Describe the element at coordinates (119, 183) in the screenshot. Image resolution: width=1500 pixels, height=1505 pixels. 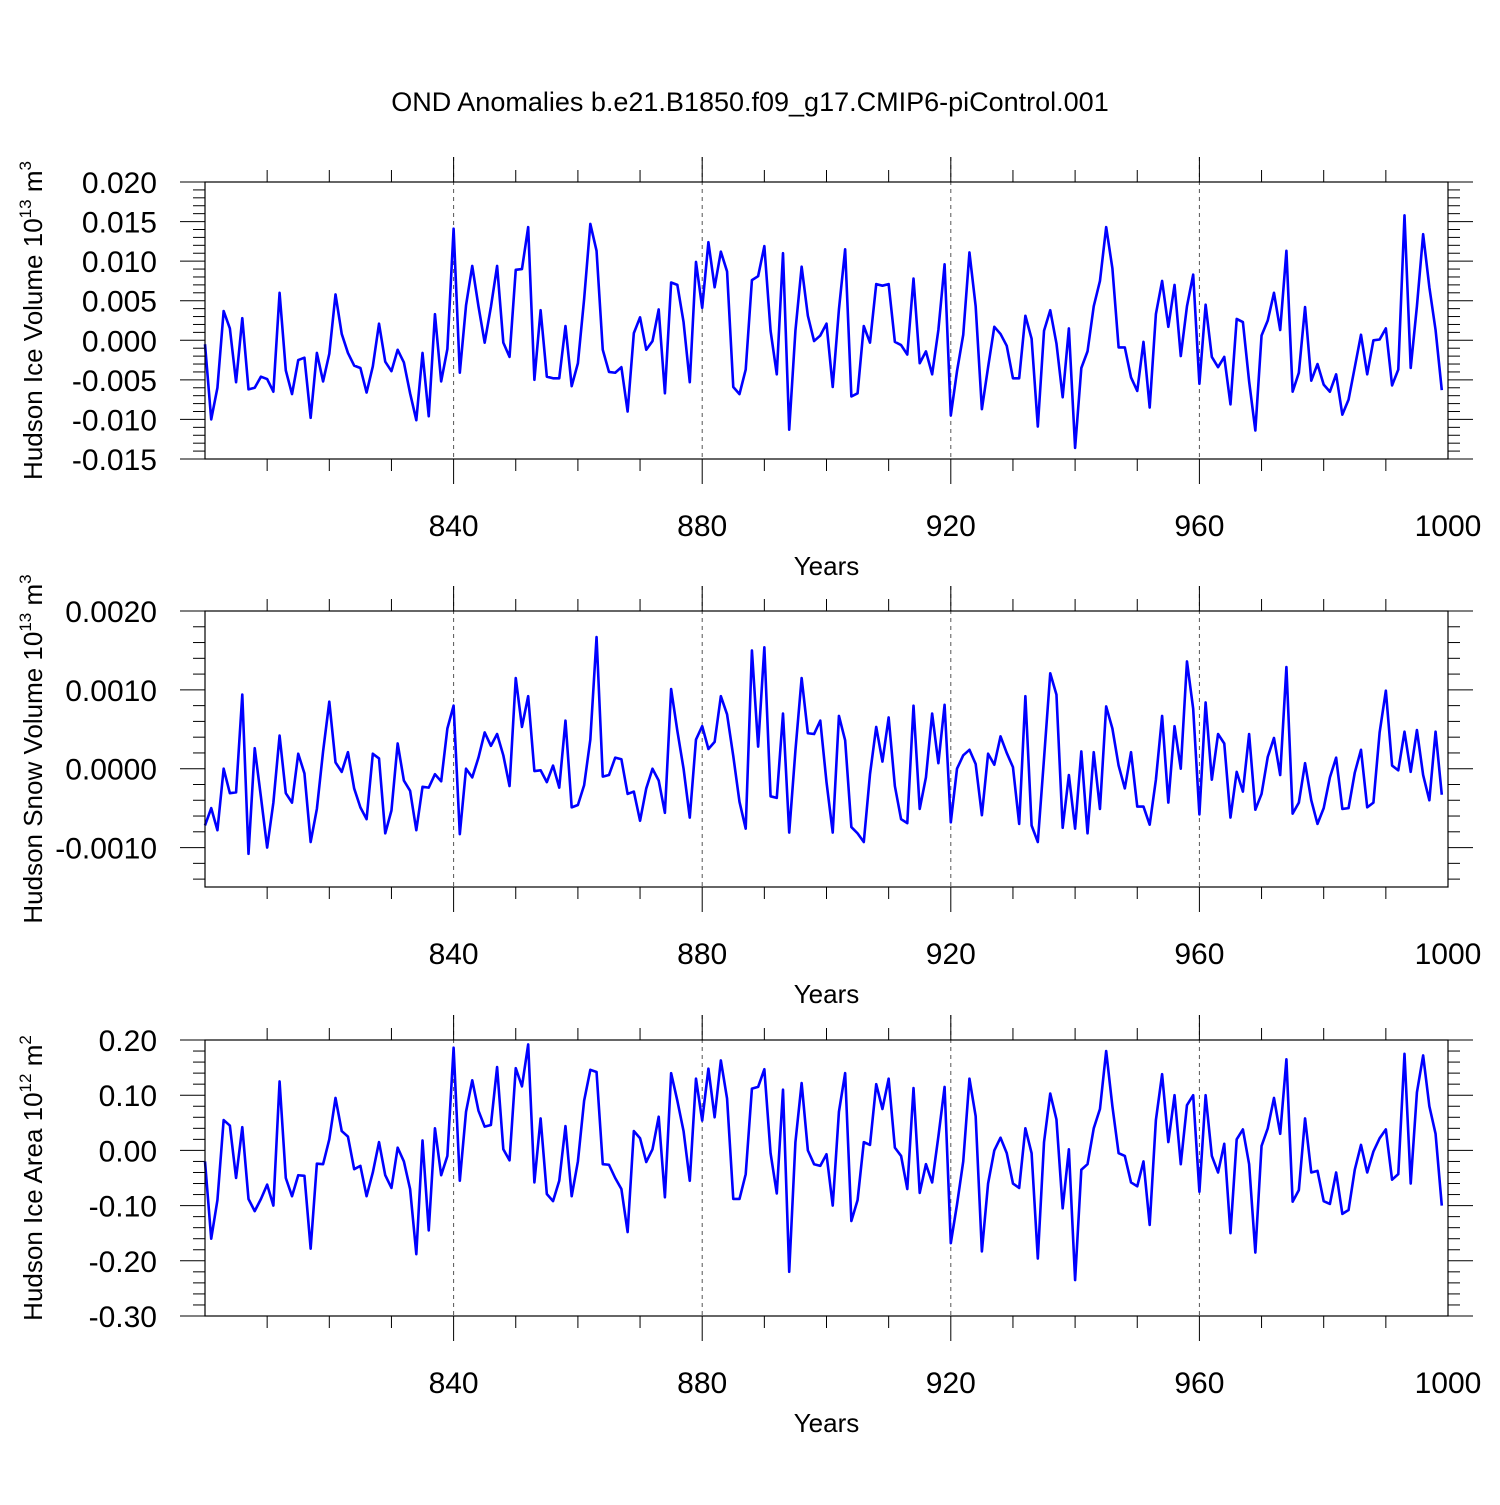
I see `ytick-label: 0.020` at that location.